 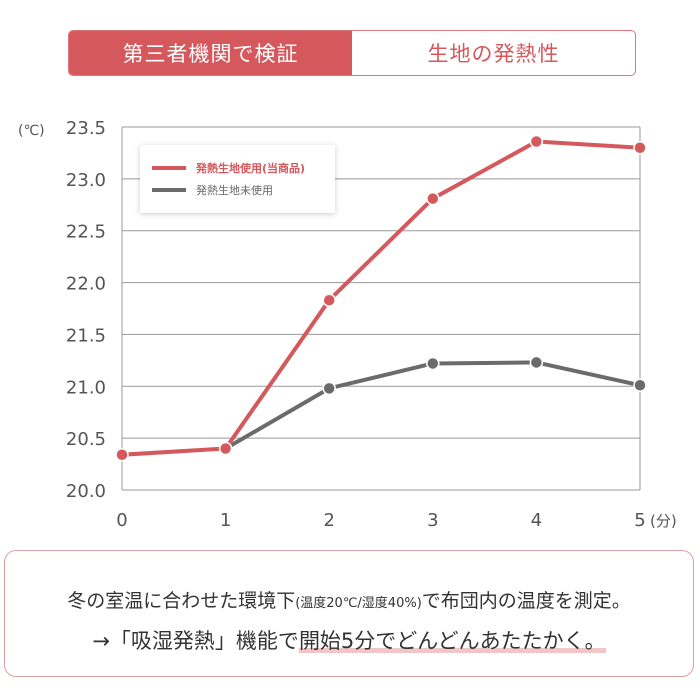 I want to click on x-tick-label: 3, so click(x=432, y=520).